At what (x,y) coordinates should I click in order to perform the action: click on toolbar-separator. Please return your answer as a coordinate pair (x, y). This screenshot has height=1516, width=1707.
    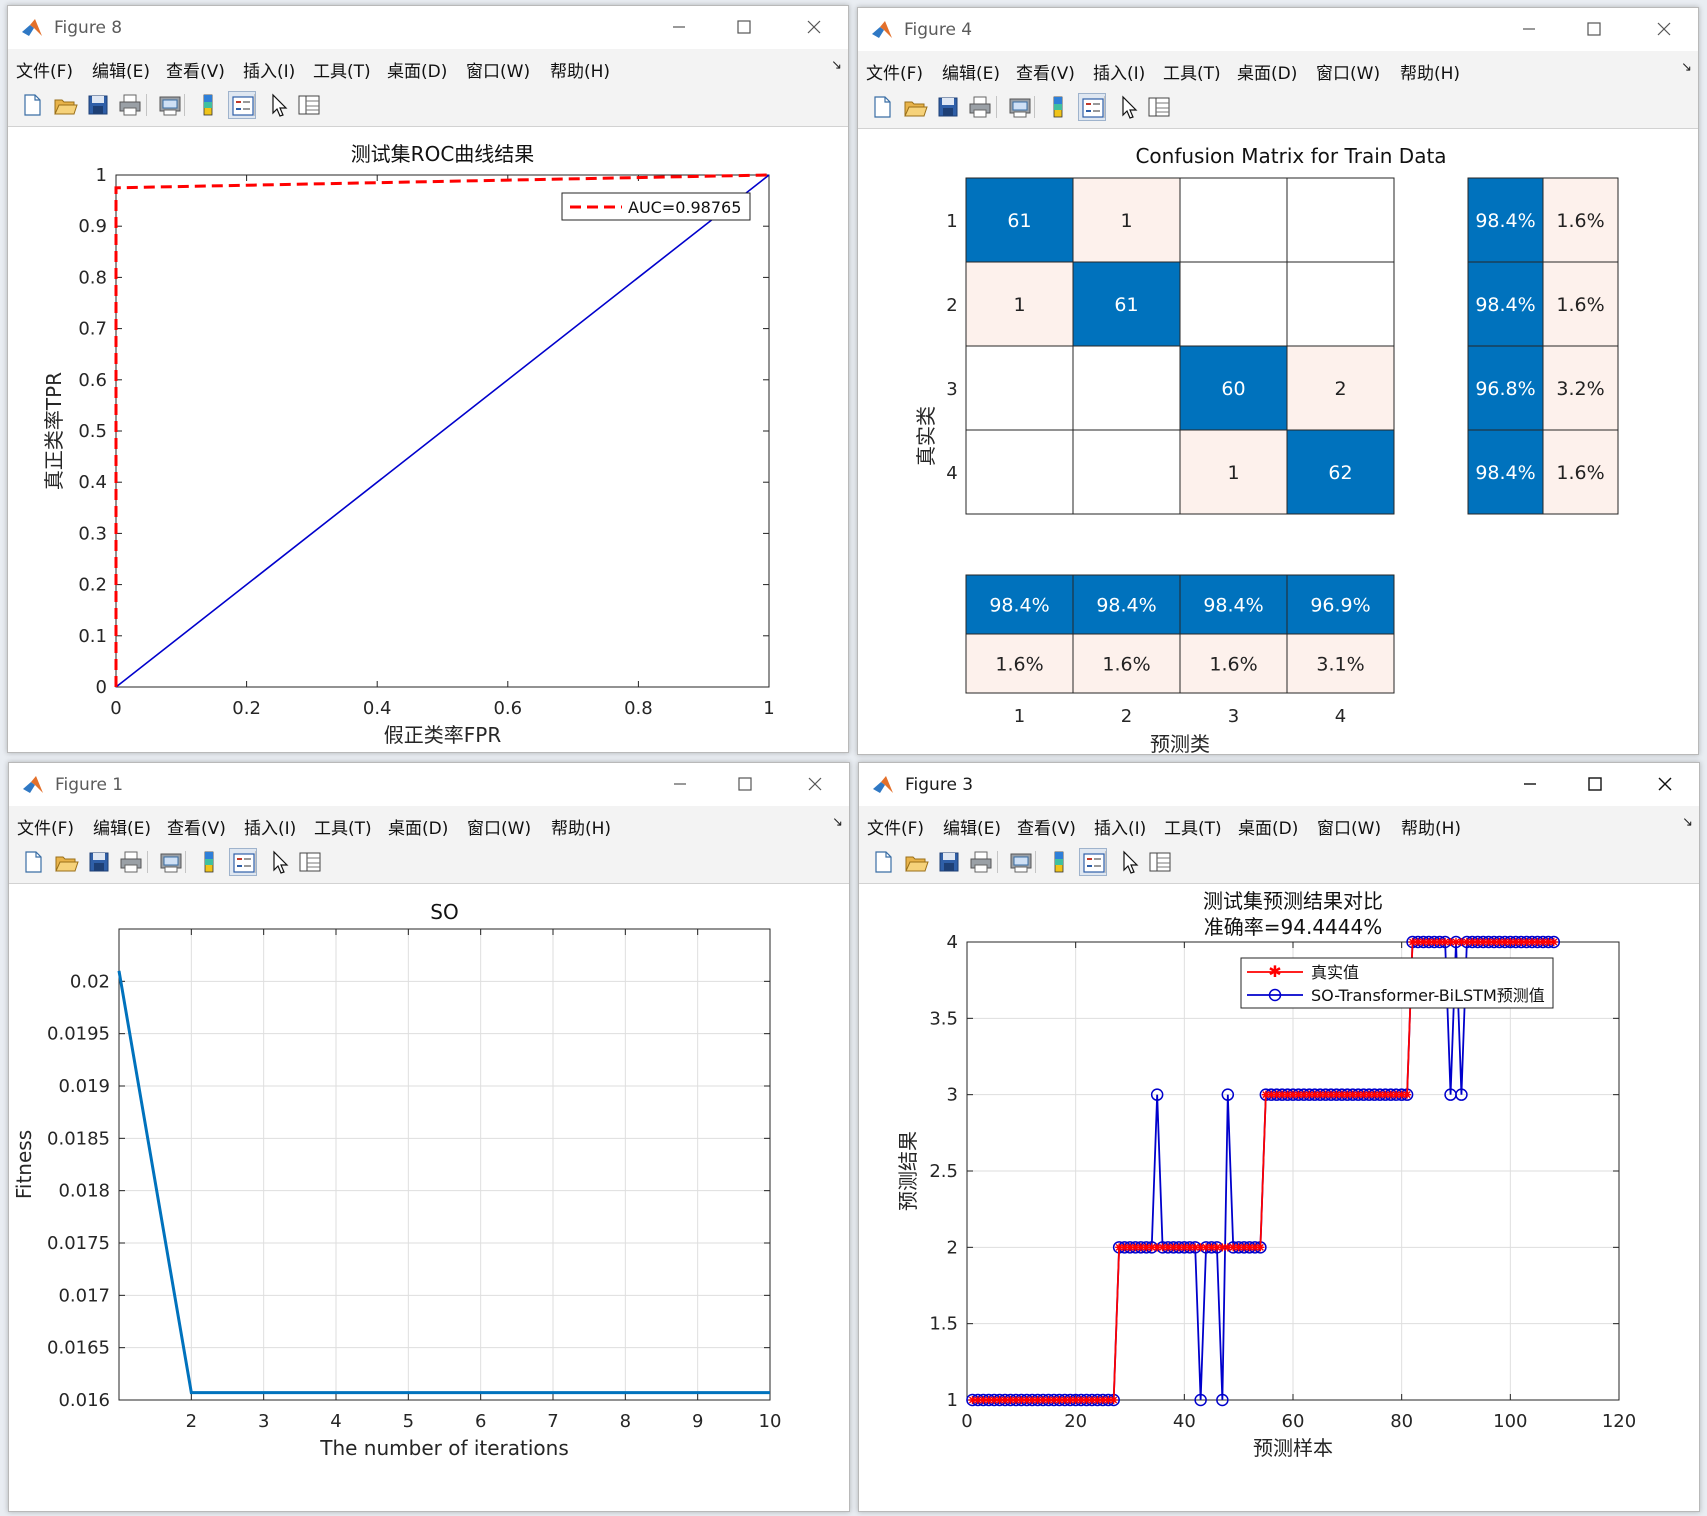
    Looking at the image, I should click on (255, 862).